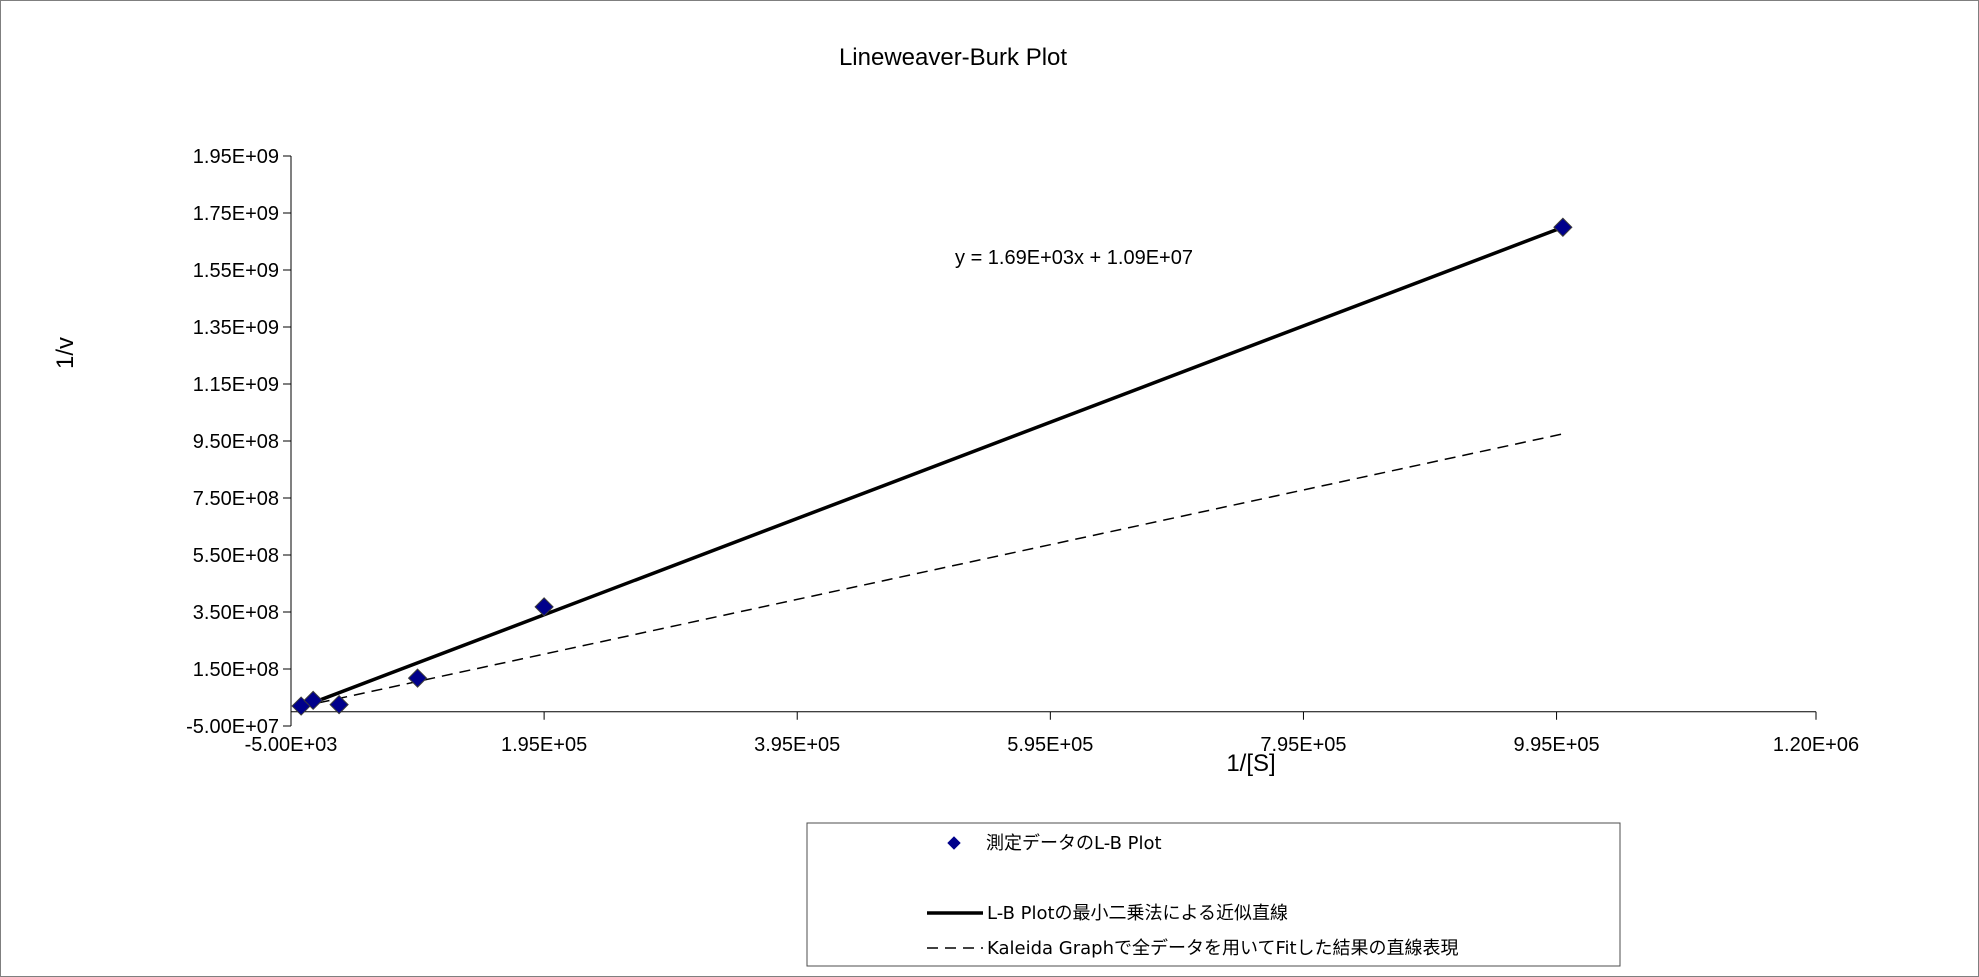 Image resolution: width=1979 pixels, height=977 pixels. I want to click on y-tick-label: -5.00E+07, so click(232, 727).